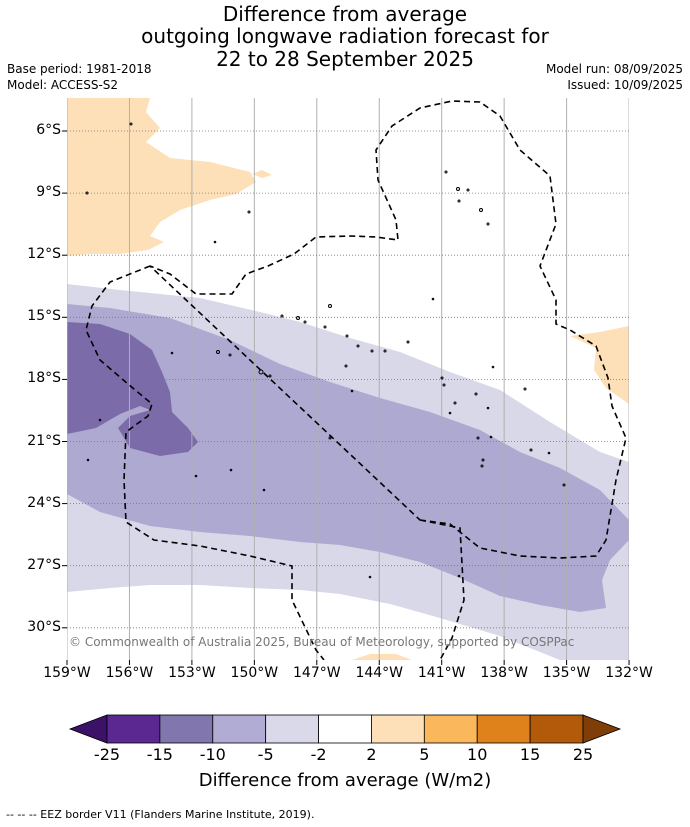 This screenshot has height=827, width=690. I want to click on longitude-label: 150°W, so click(254, 673).